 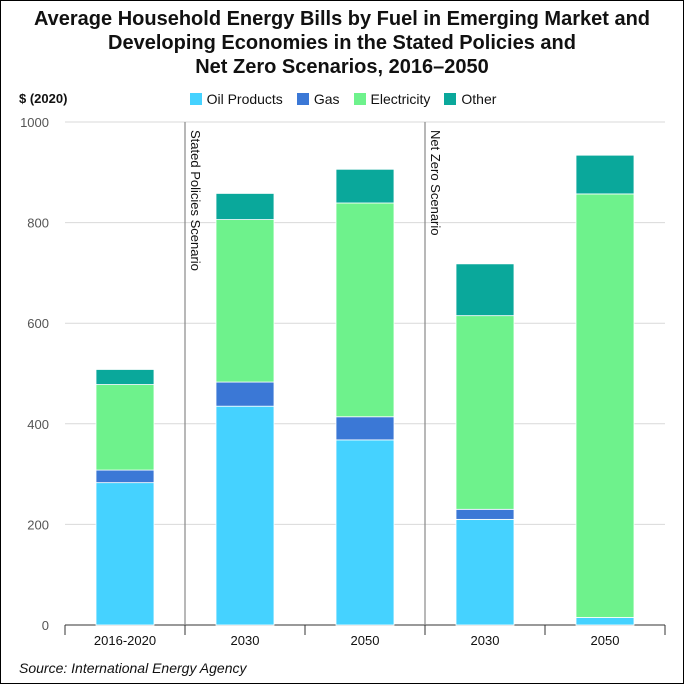 What do you see at coordinates (125, 640) in the screenshot?
I see `x-tick-label: 2016-2020` at bounding box center [125, 640].